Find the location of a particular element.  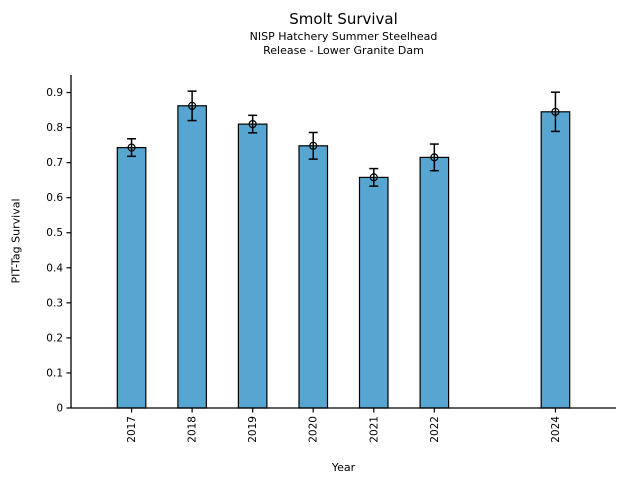

chart-subtitle-line2: Release - Lower Granite Dam is located at coordinates (343, 50).